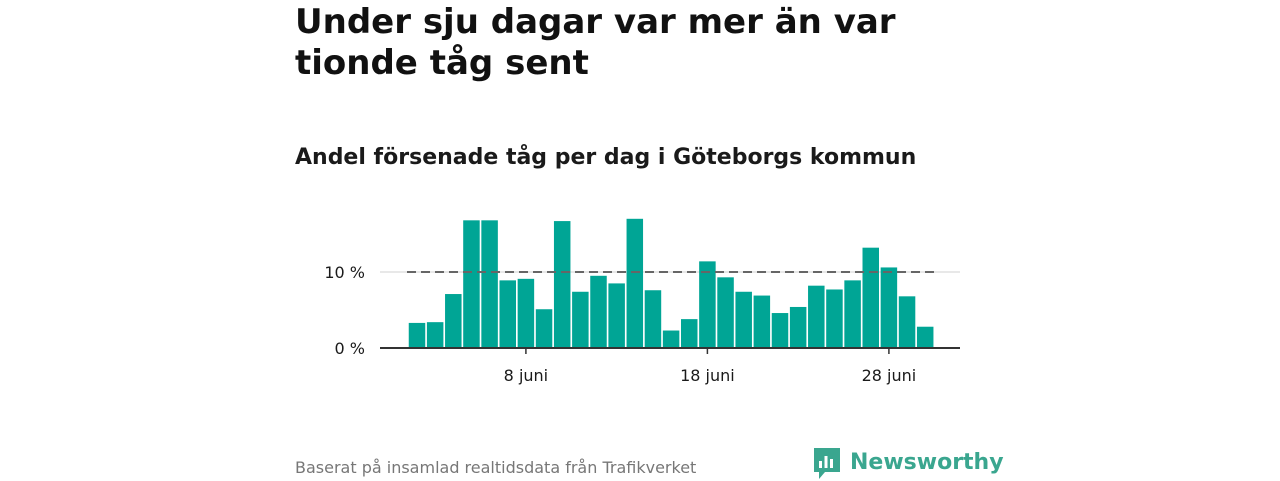  I want to click on x-tick-label: 8 juni, so click(526, 375).